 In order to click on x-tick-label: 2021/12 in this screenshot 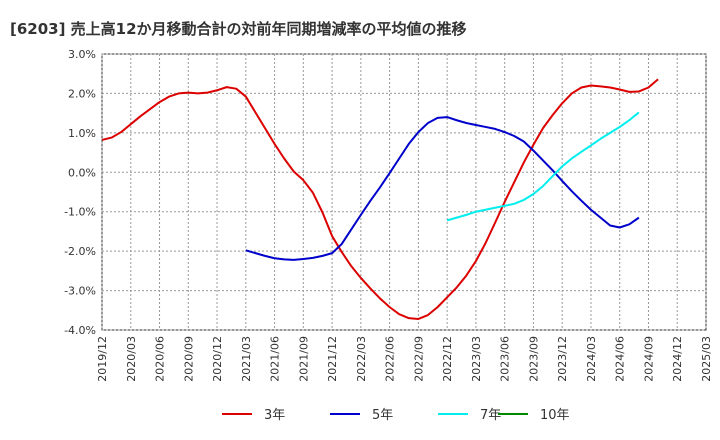, I will do `click(332, 359)`.